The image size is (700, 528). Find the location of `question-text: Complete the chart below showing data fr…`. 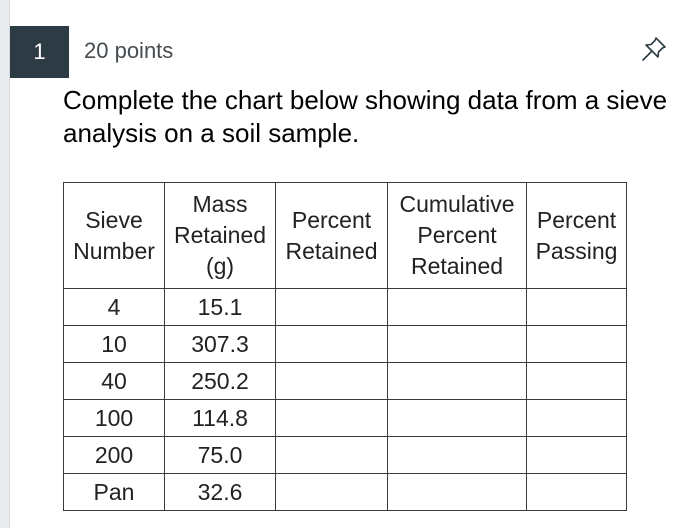

question-text: Complete the chart below showing data fr… is located at coordinates (365, 116).